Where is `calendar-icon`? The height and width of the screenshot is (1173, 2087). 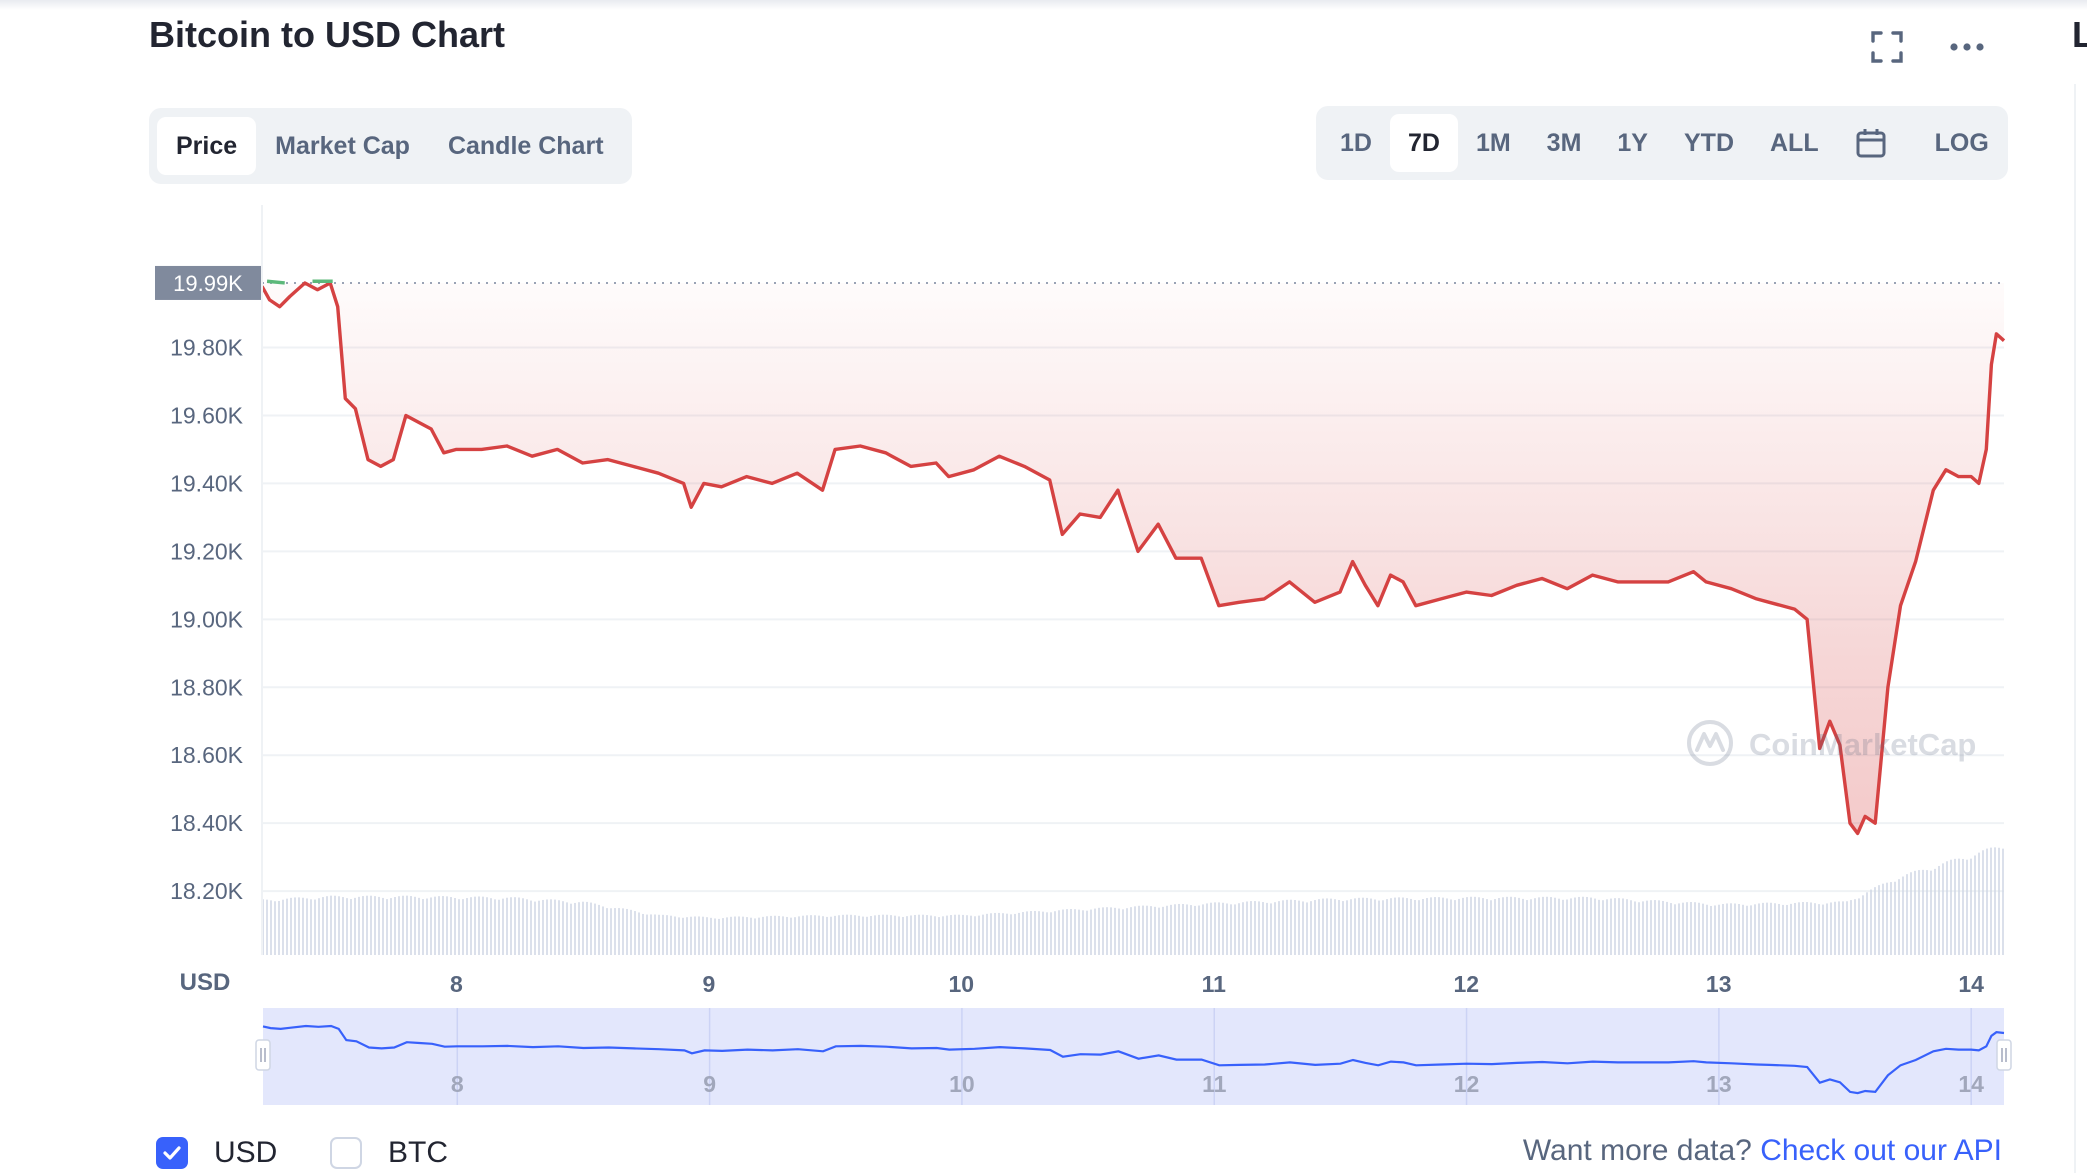
calendar-icon is located at coordinates (1871, 143).